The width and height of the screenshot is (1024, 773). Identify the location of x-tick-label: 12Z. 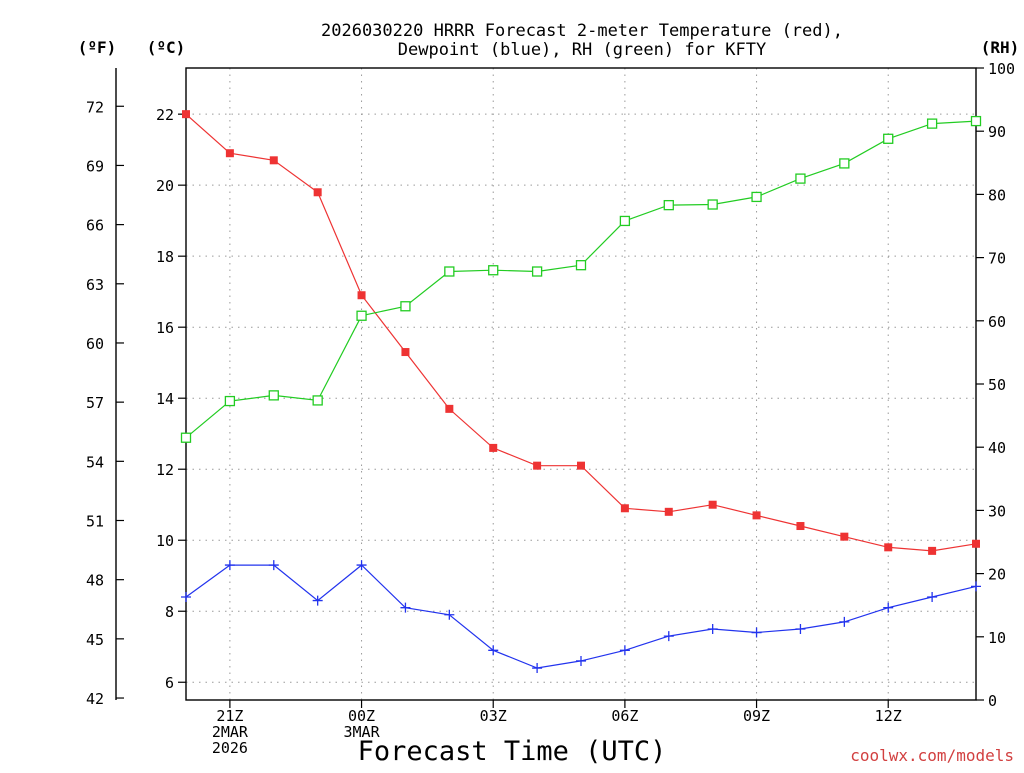
(888, 716).